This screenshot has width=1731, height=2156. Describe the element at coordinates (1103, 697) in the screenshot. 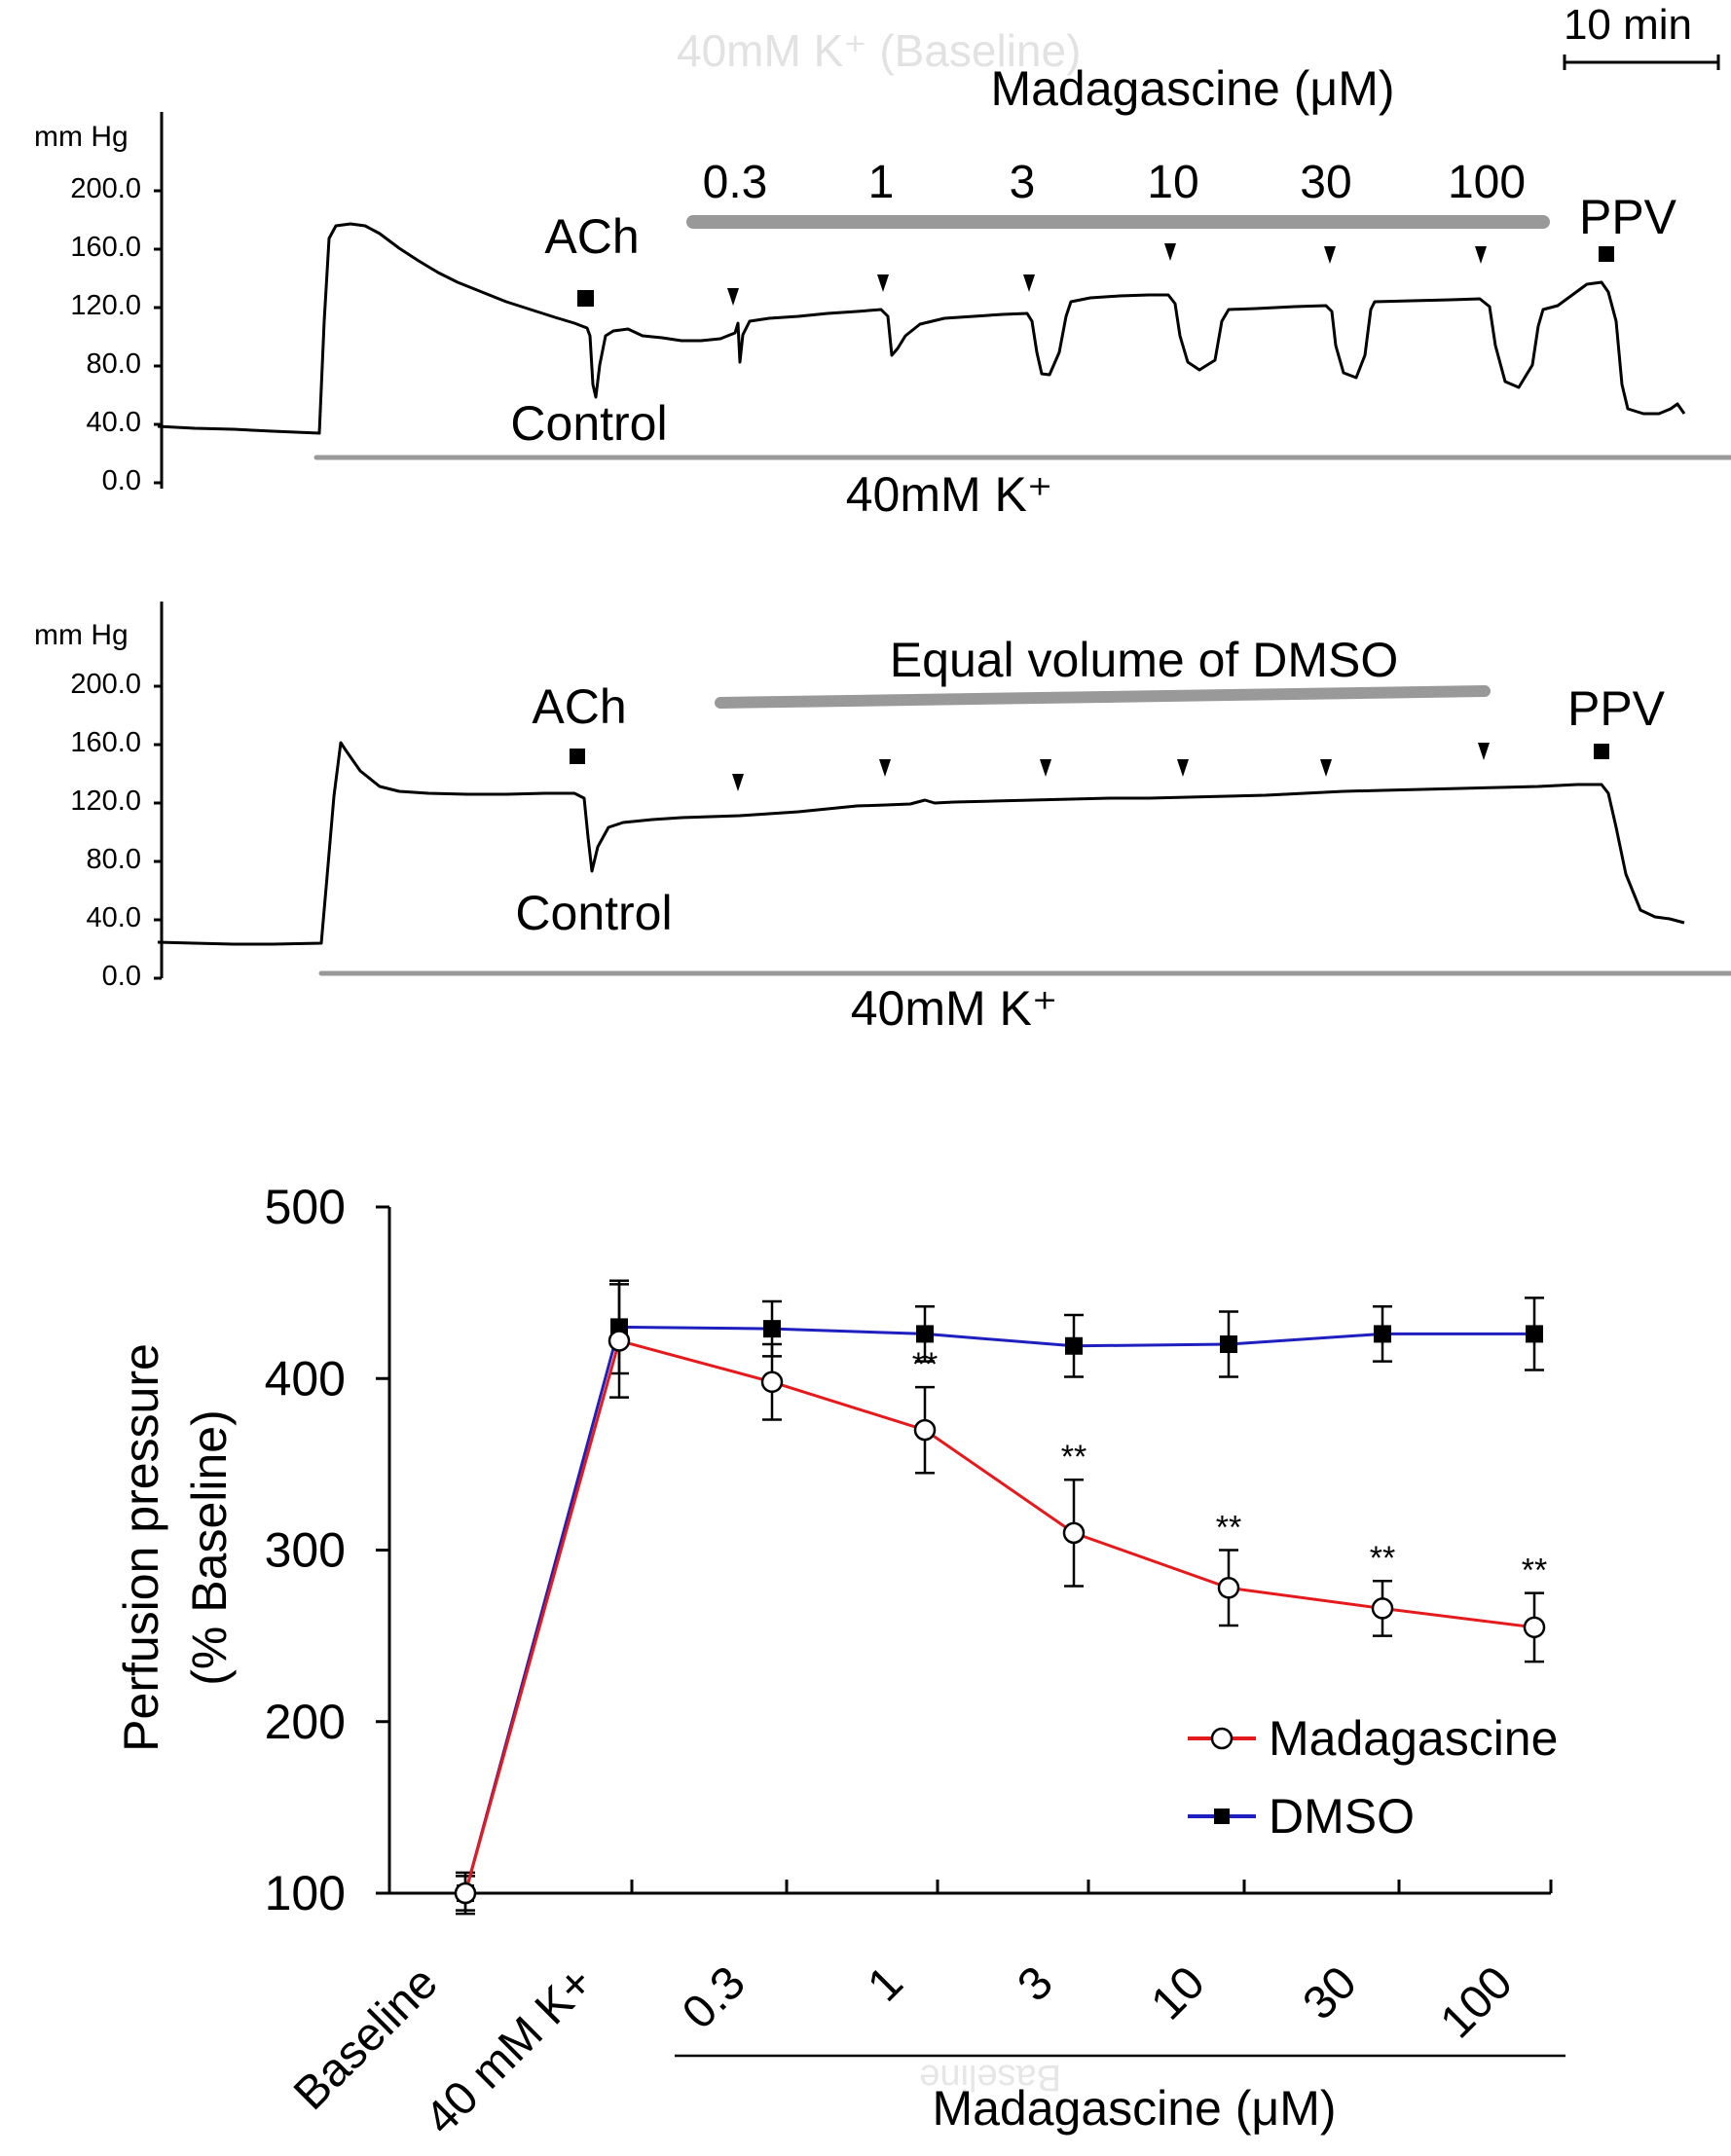

I see `trace-bottom-treatment-bar` at that location.